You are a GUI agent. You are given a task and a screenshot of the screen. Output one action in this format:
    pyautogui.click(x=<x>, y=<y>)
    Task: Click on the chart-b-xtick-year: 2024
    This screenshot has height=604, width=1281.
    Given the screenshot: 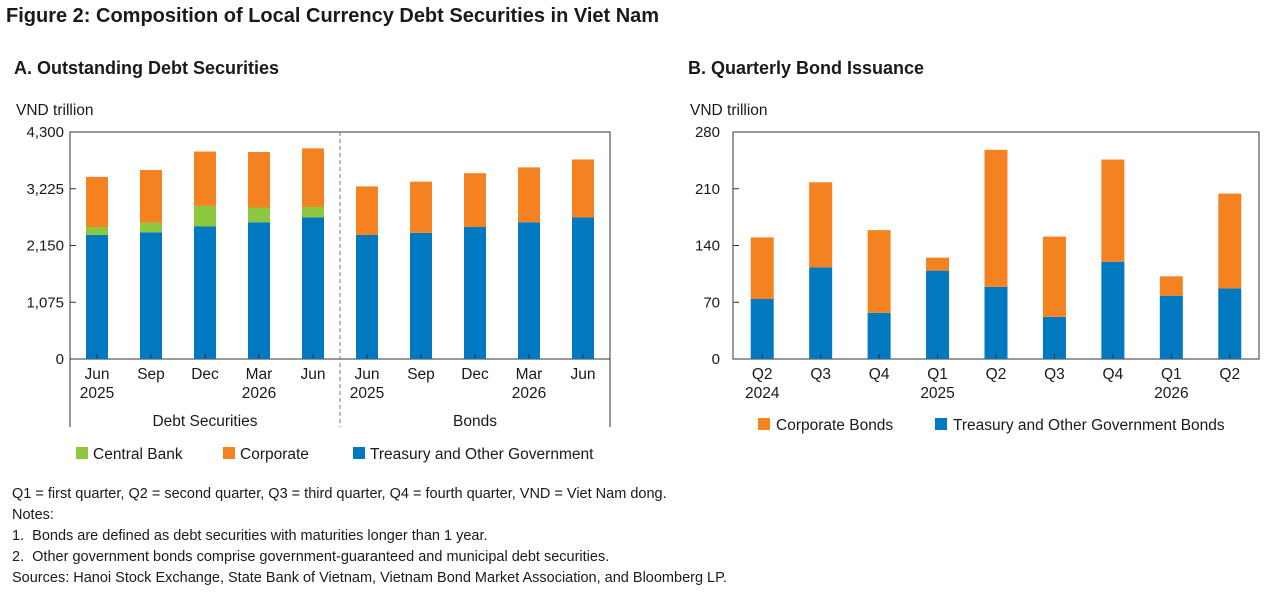 What is the action you would take?
    pyautogui.click(x=762, y=393)
    